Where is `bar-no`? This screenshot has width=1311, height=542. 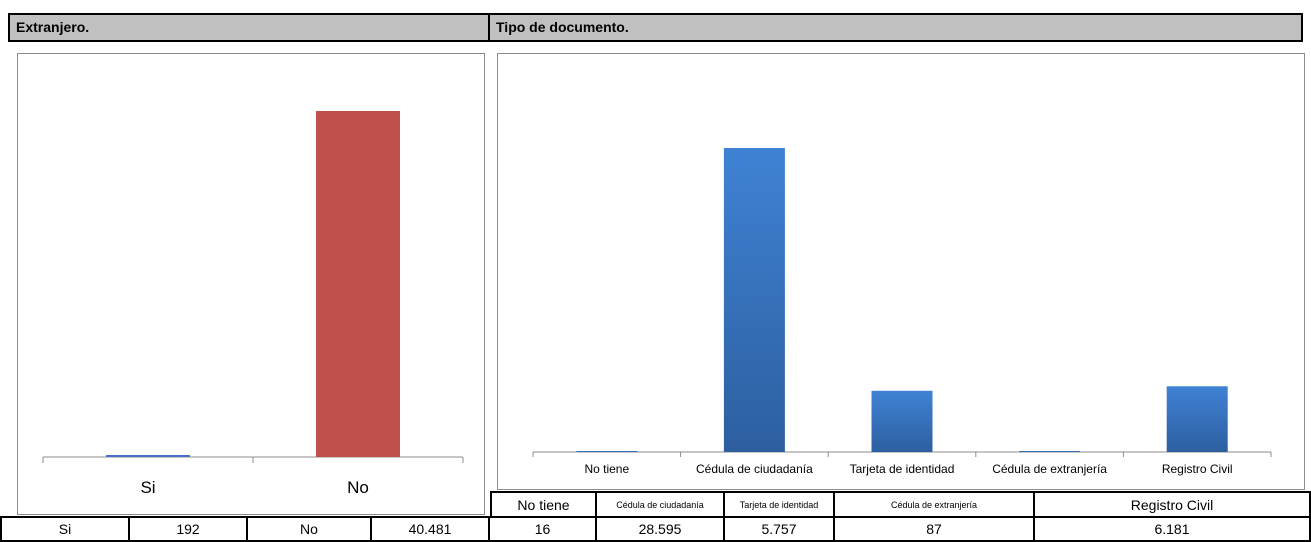 bar-no is located at coordinates (358, 284).